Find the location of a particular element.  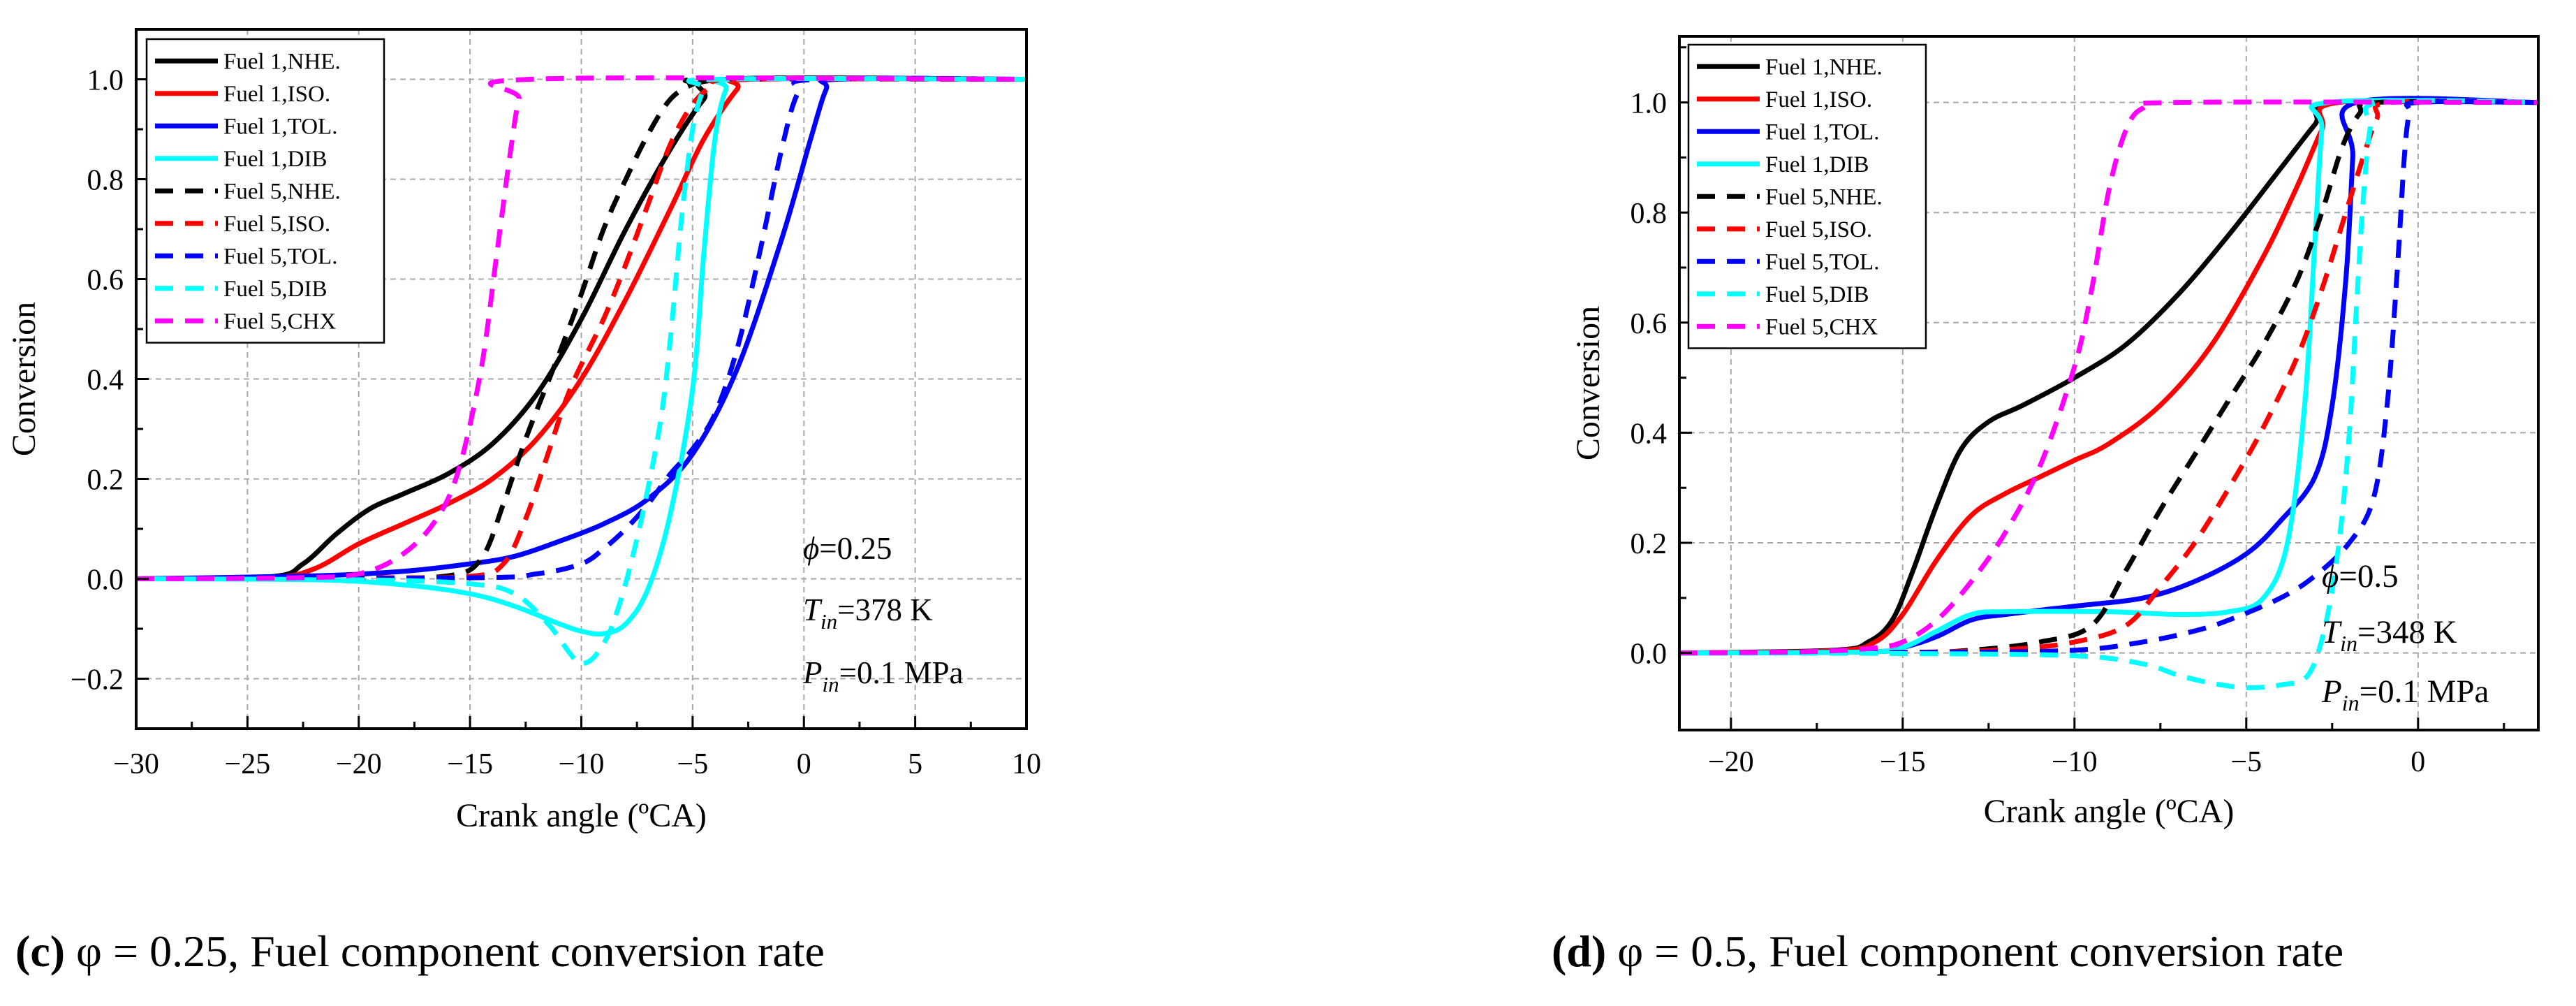

annotation-phi-value: =0.25 is located at coordinates (855, 548).